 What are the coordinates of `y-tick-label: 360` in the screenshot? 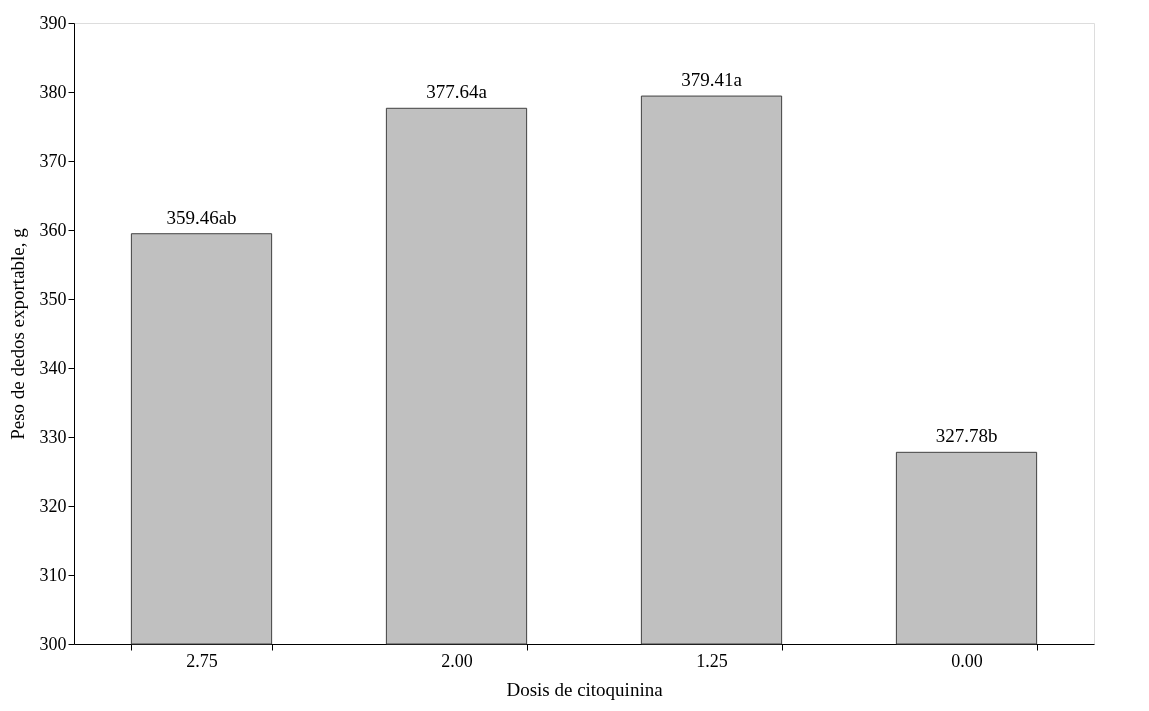 It's located at (53, 229).